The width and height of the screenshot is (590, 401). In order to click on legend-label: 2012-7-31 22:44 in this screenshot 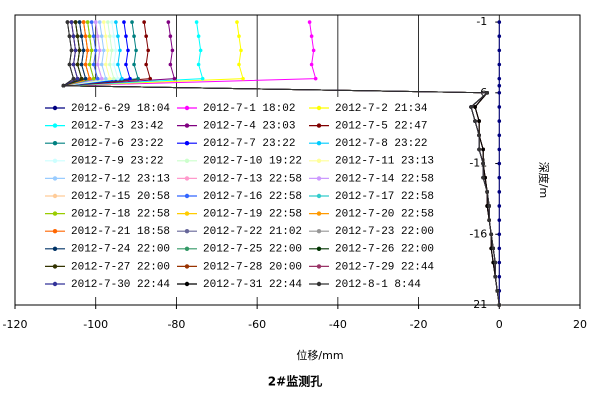, I will do `click(252, 285)`.